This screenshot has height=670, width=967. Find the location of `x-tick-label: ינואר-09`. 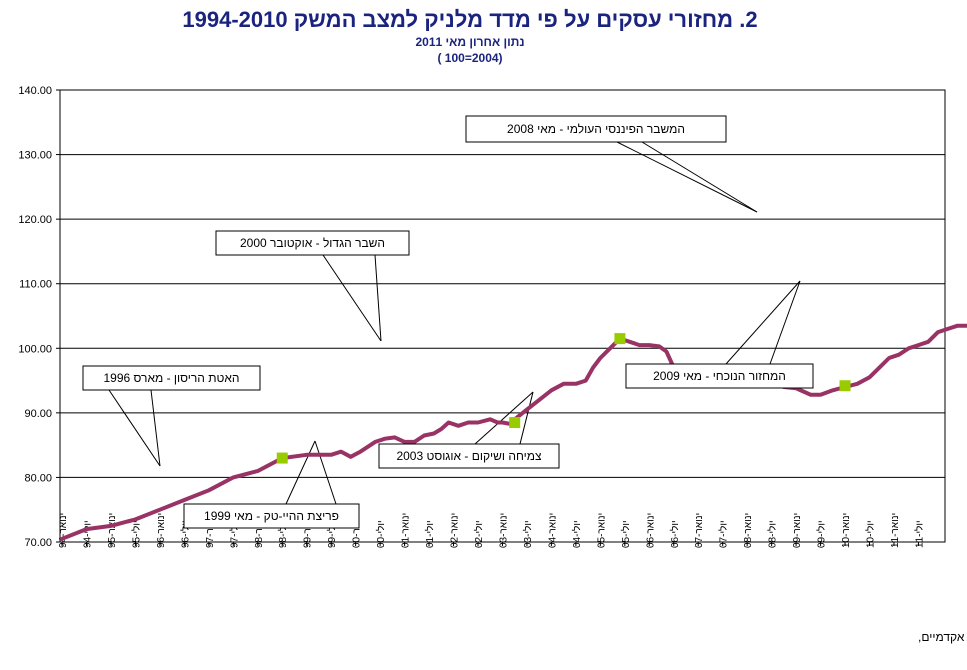

x-tick-label: ינואר-09 is located at coordinates (797, 530).